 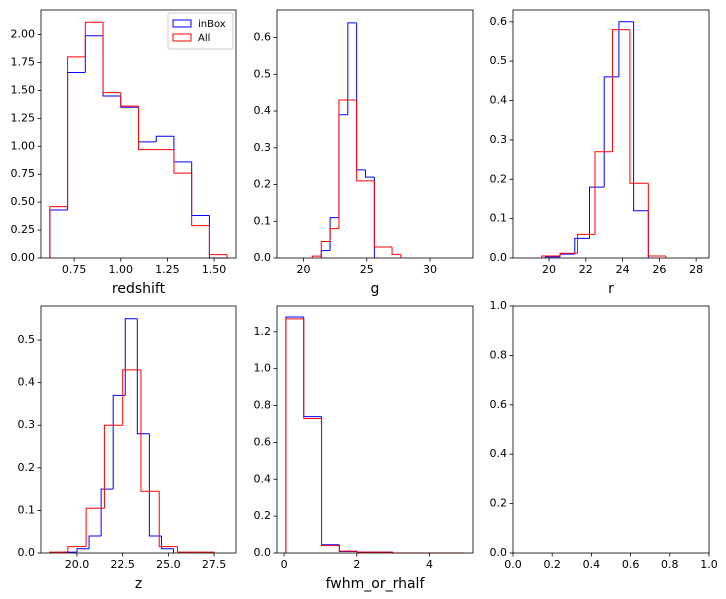 What do you see at coordinates (200, 31) in the screenshot?
I see `legend-box` at bounding box center [200, 31].